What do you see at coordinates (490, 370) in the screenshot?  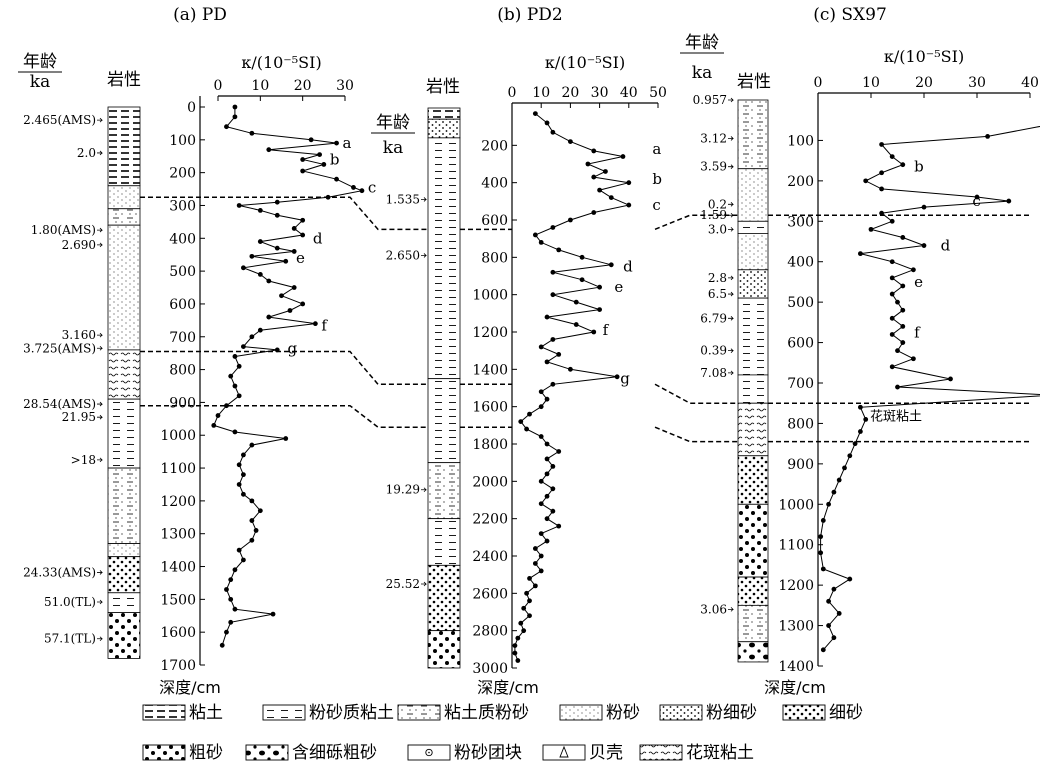 I see `y-tick-label-b: 1400` at bounding box center [490, 370].